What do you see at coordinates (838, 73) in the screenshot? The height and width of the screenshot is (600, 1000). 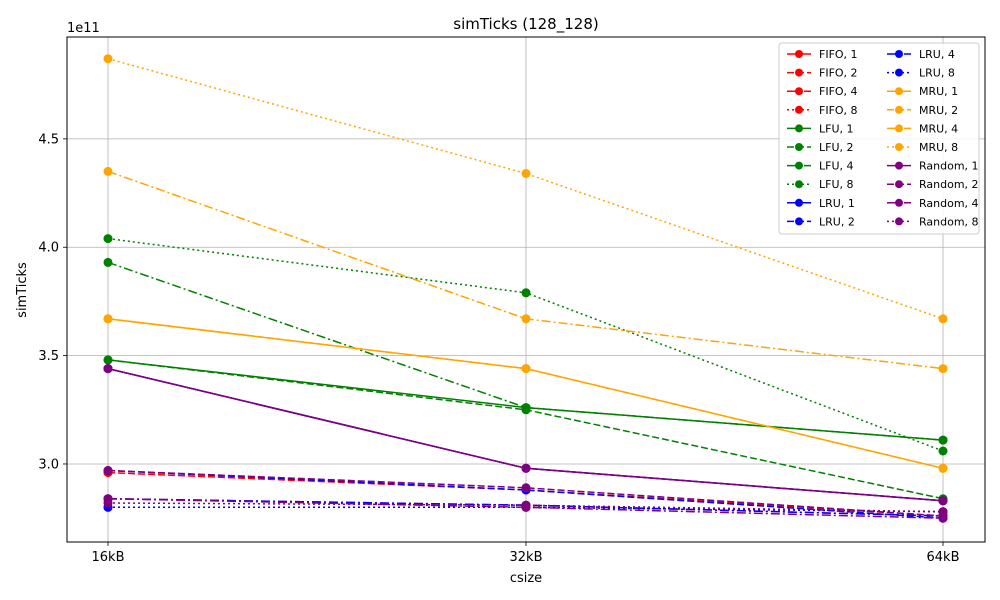 I see `legend-label: FIFO, 2` at bounding box center [838, 73].